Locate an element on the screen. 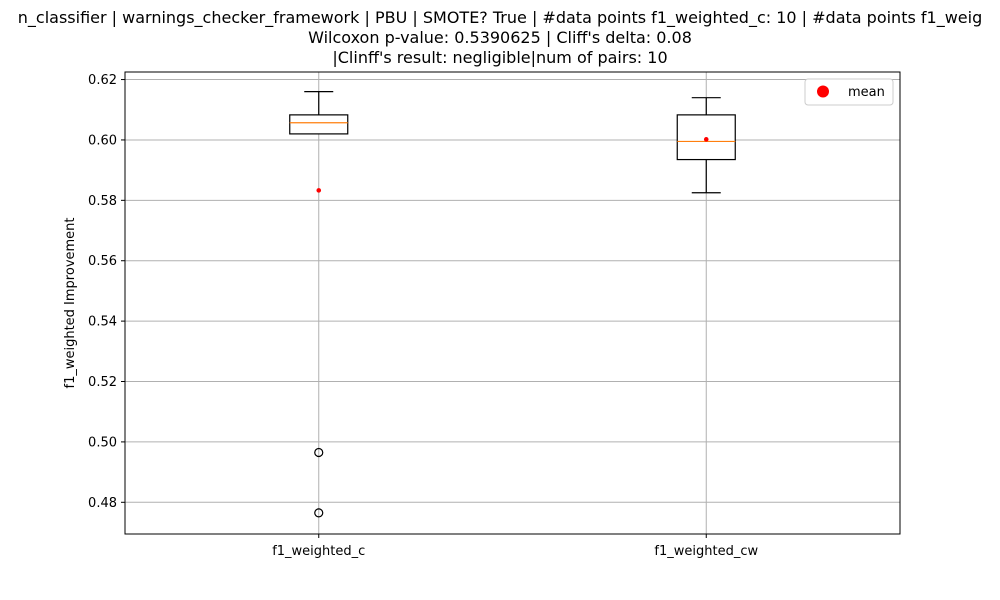 The height and width of the screenshot is (600, 1000). legend-mean-label: mean is located at coordinates (866, 92).